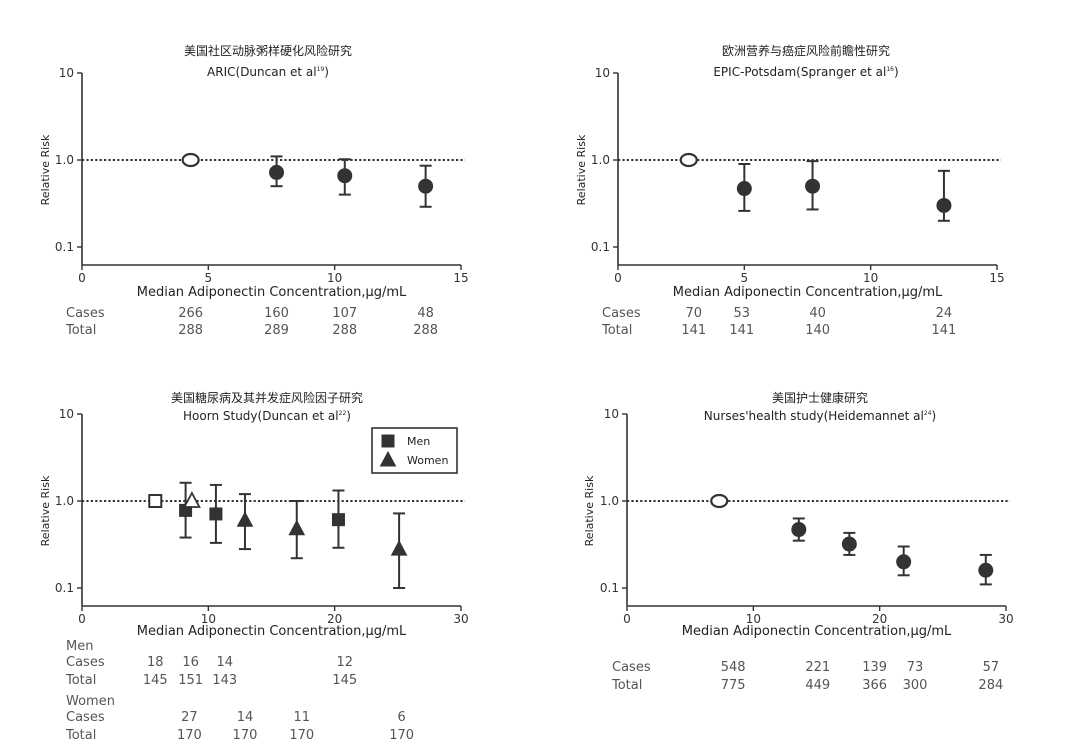 The height and width of the screenshot is (744, 1080). What do you see at coordinates (344, 313) in the screenshot?
I see `table-cell: 107` at bounding box center [344, 313].